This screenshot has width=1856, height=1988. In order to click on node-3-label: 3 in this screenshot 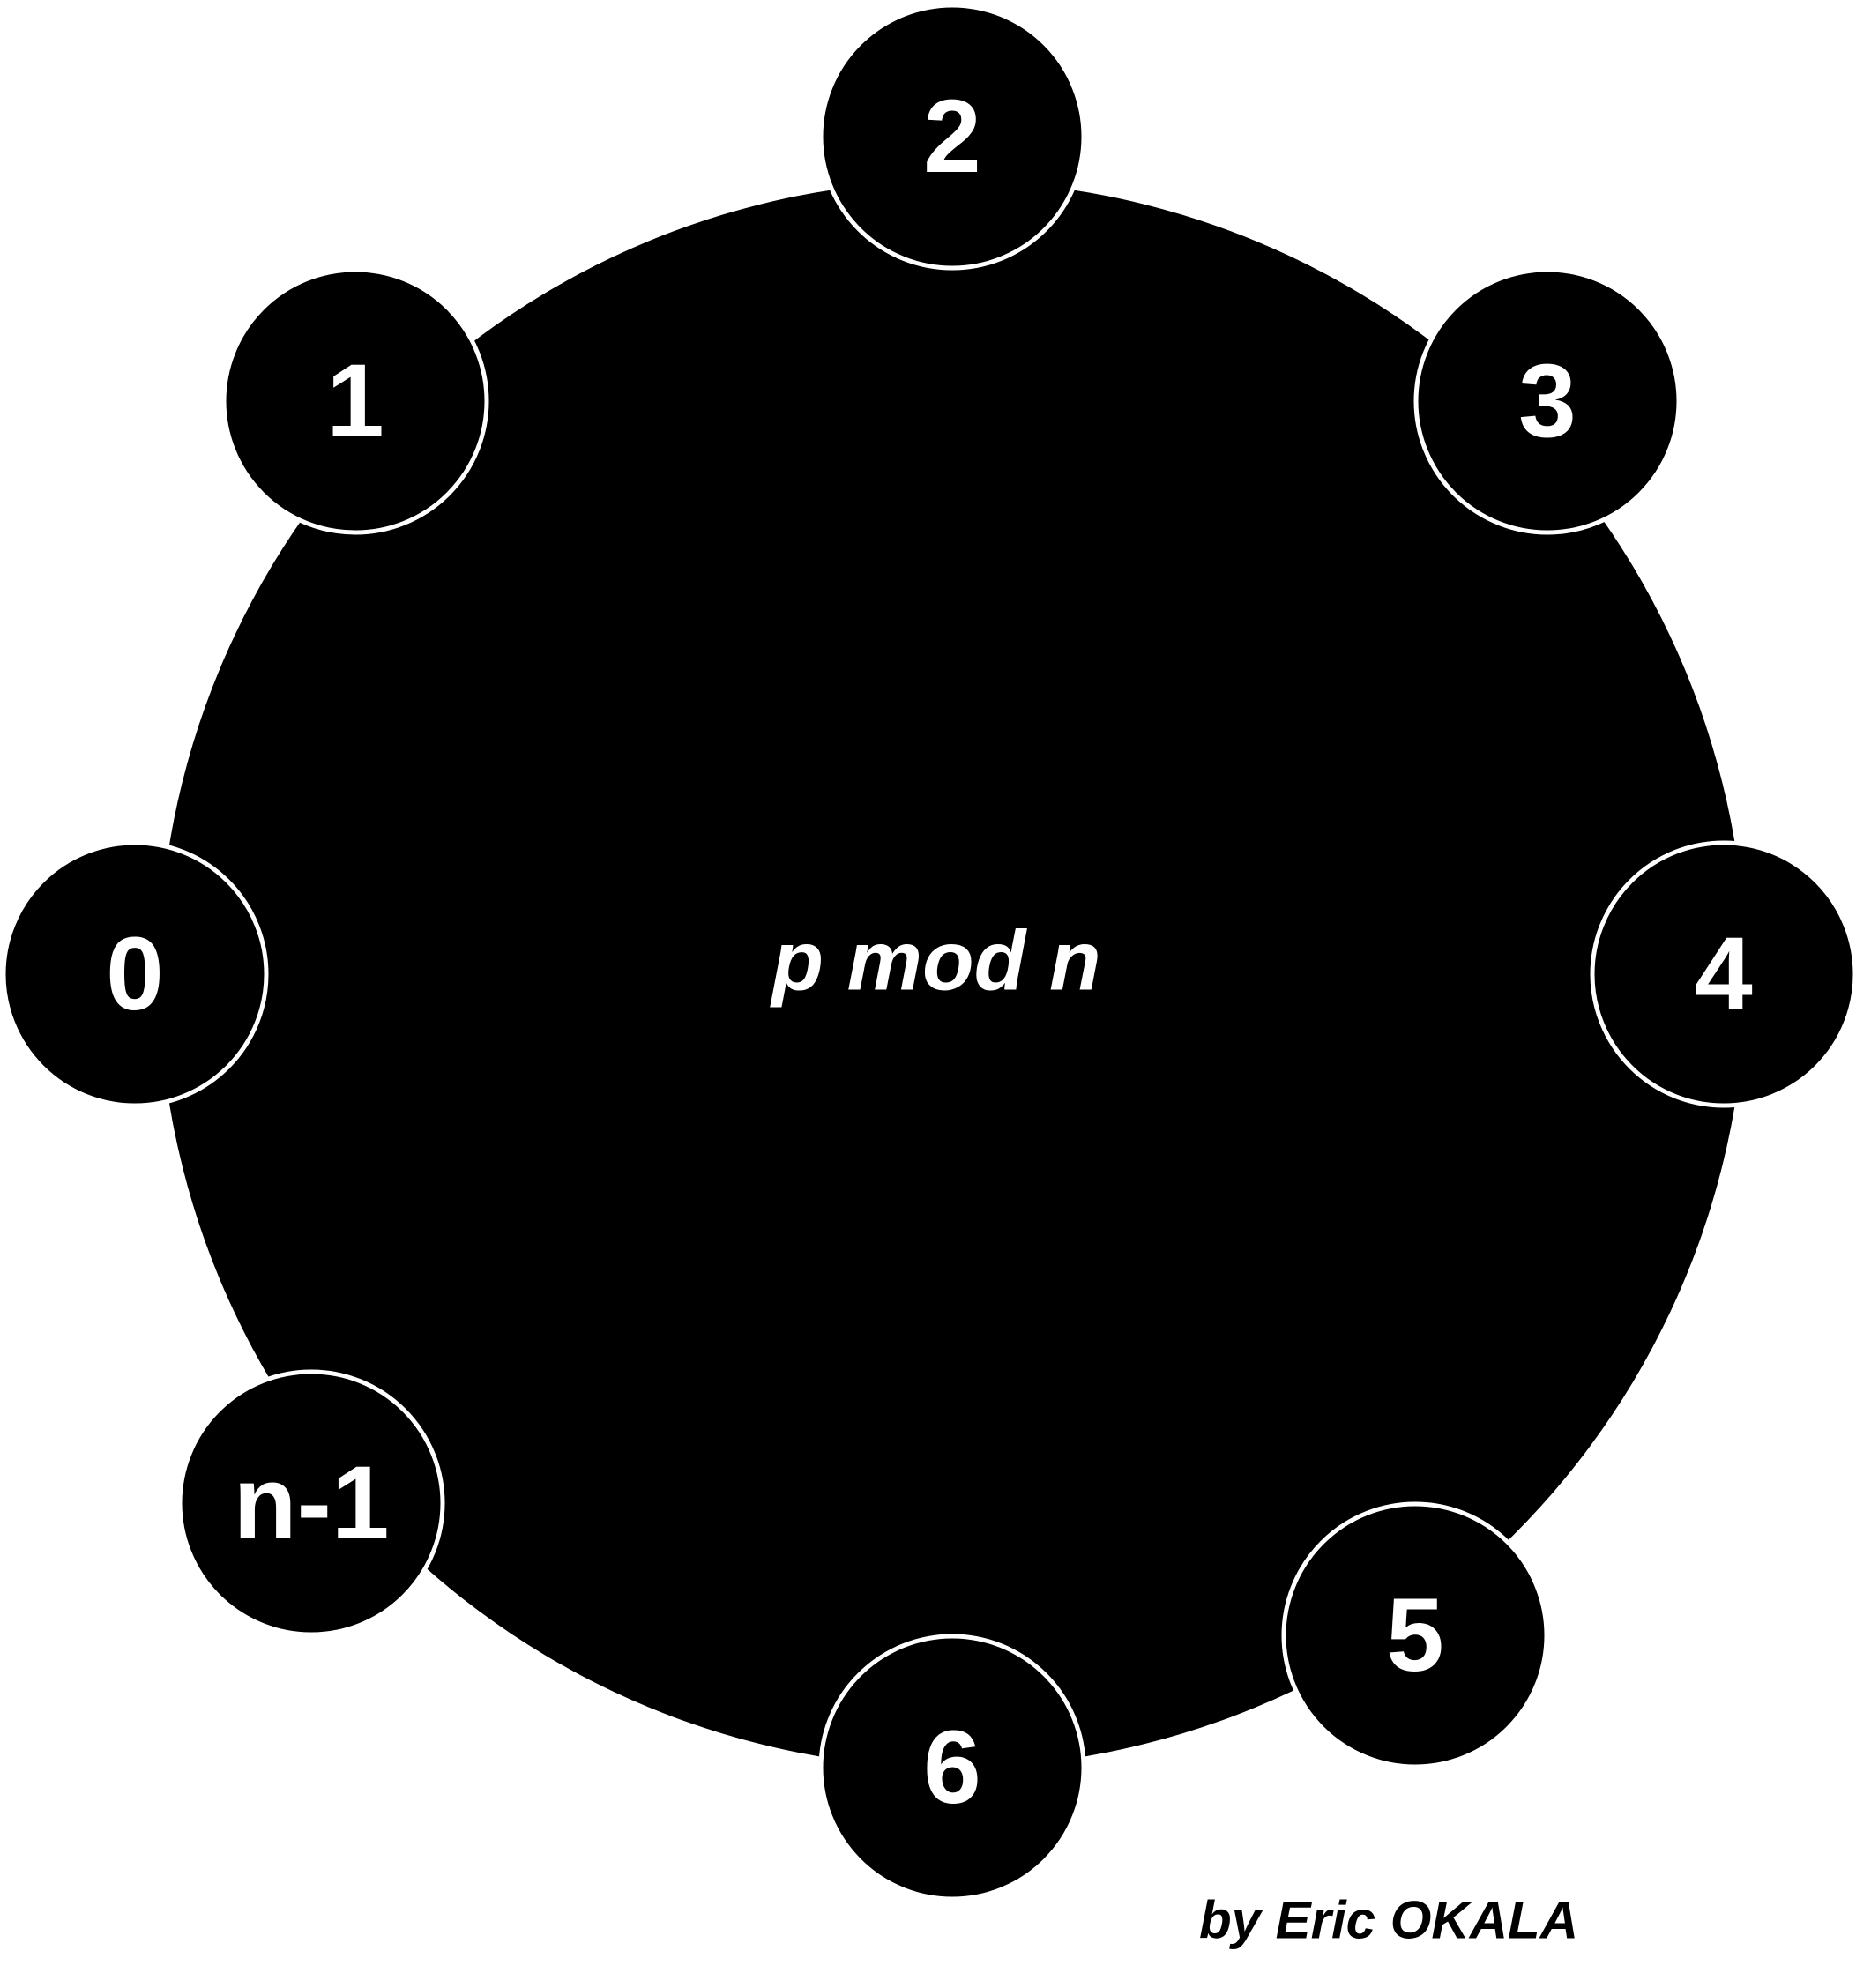, I will do `click(1547, 401)`.